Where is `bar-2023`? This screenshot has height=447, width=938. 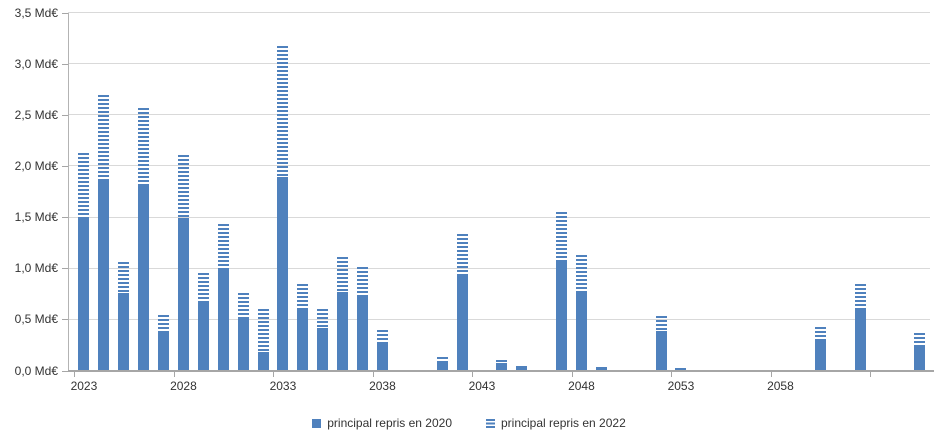
bar-2023 is located at coordinates (84, 262).